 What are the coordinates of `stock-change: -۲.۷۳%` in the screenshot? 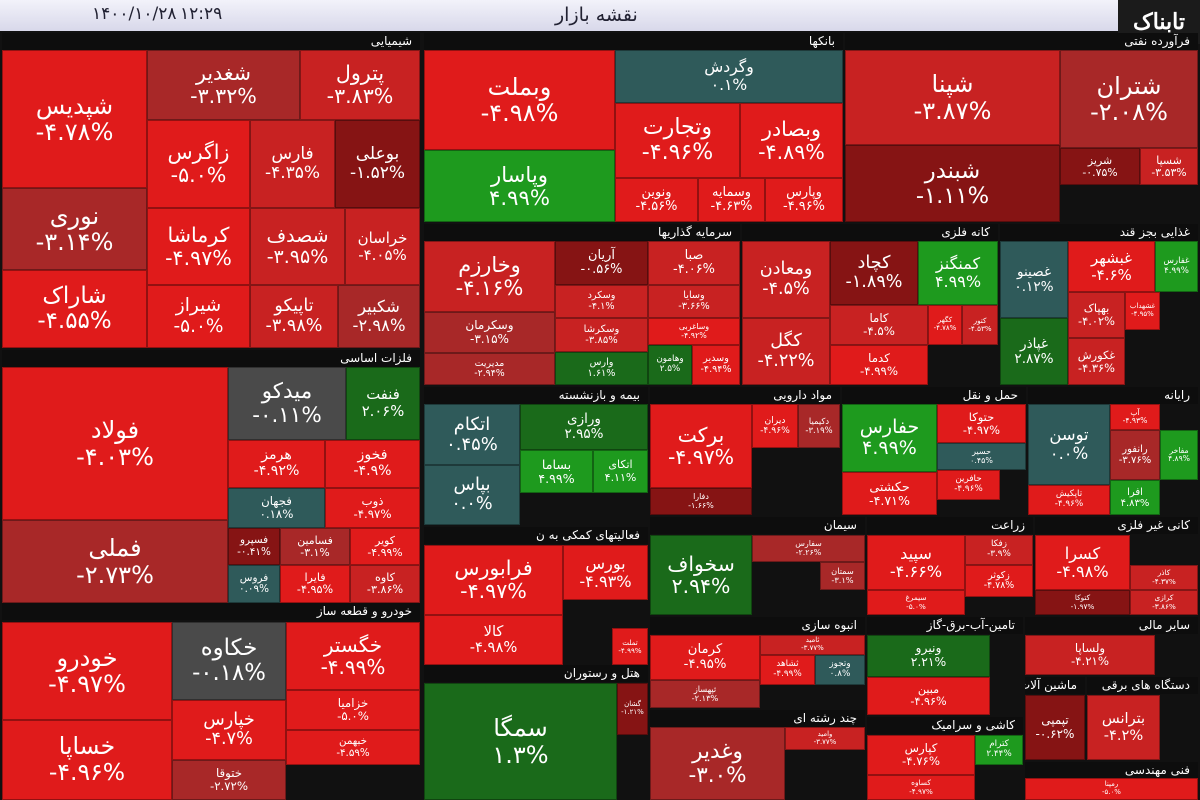 It's located at (115, 574).